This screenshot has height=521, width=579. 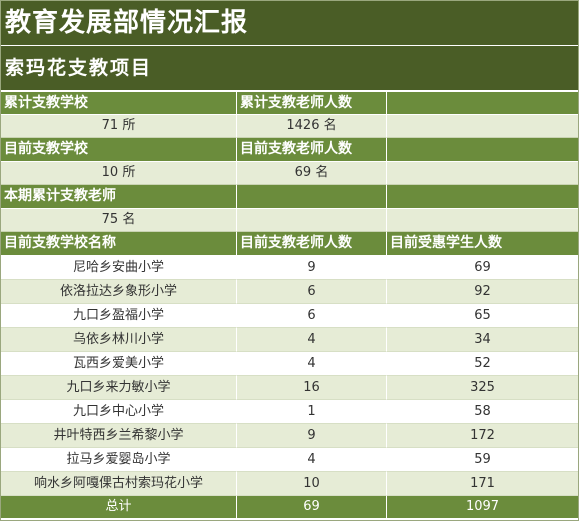 What do you see at coordinates (482, 244) in the screenshot?
I see `column-header-students: 目前受惠学生人数` at bounding box center [482, 244].